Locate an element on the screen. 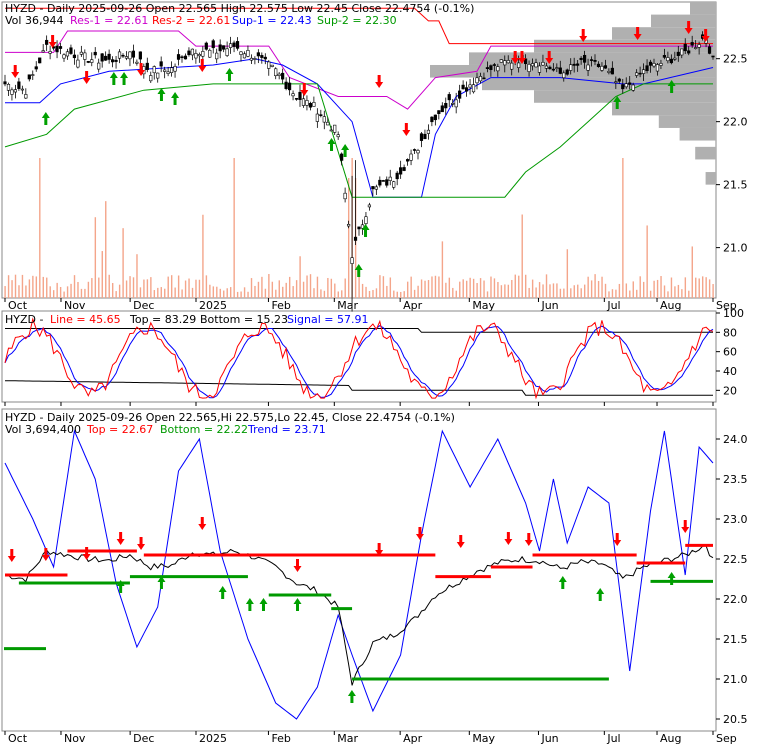  x-tick-label: Jul is located at coordinates (613, 738).